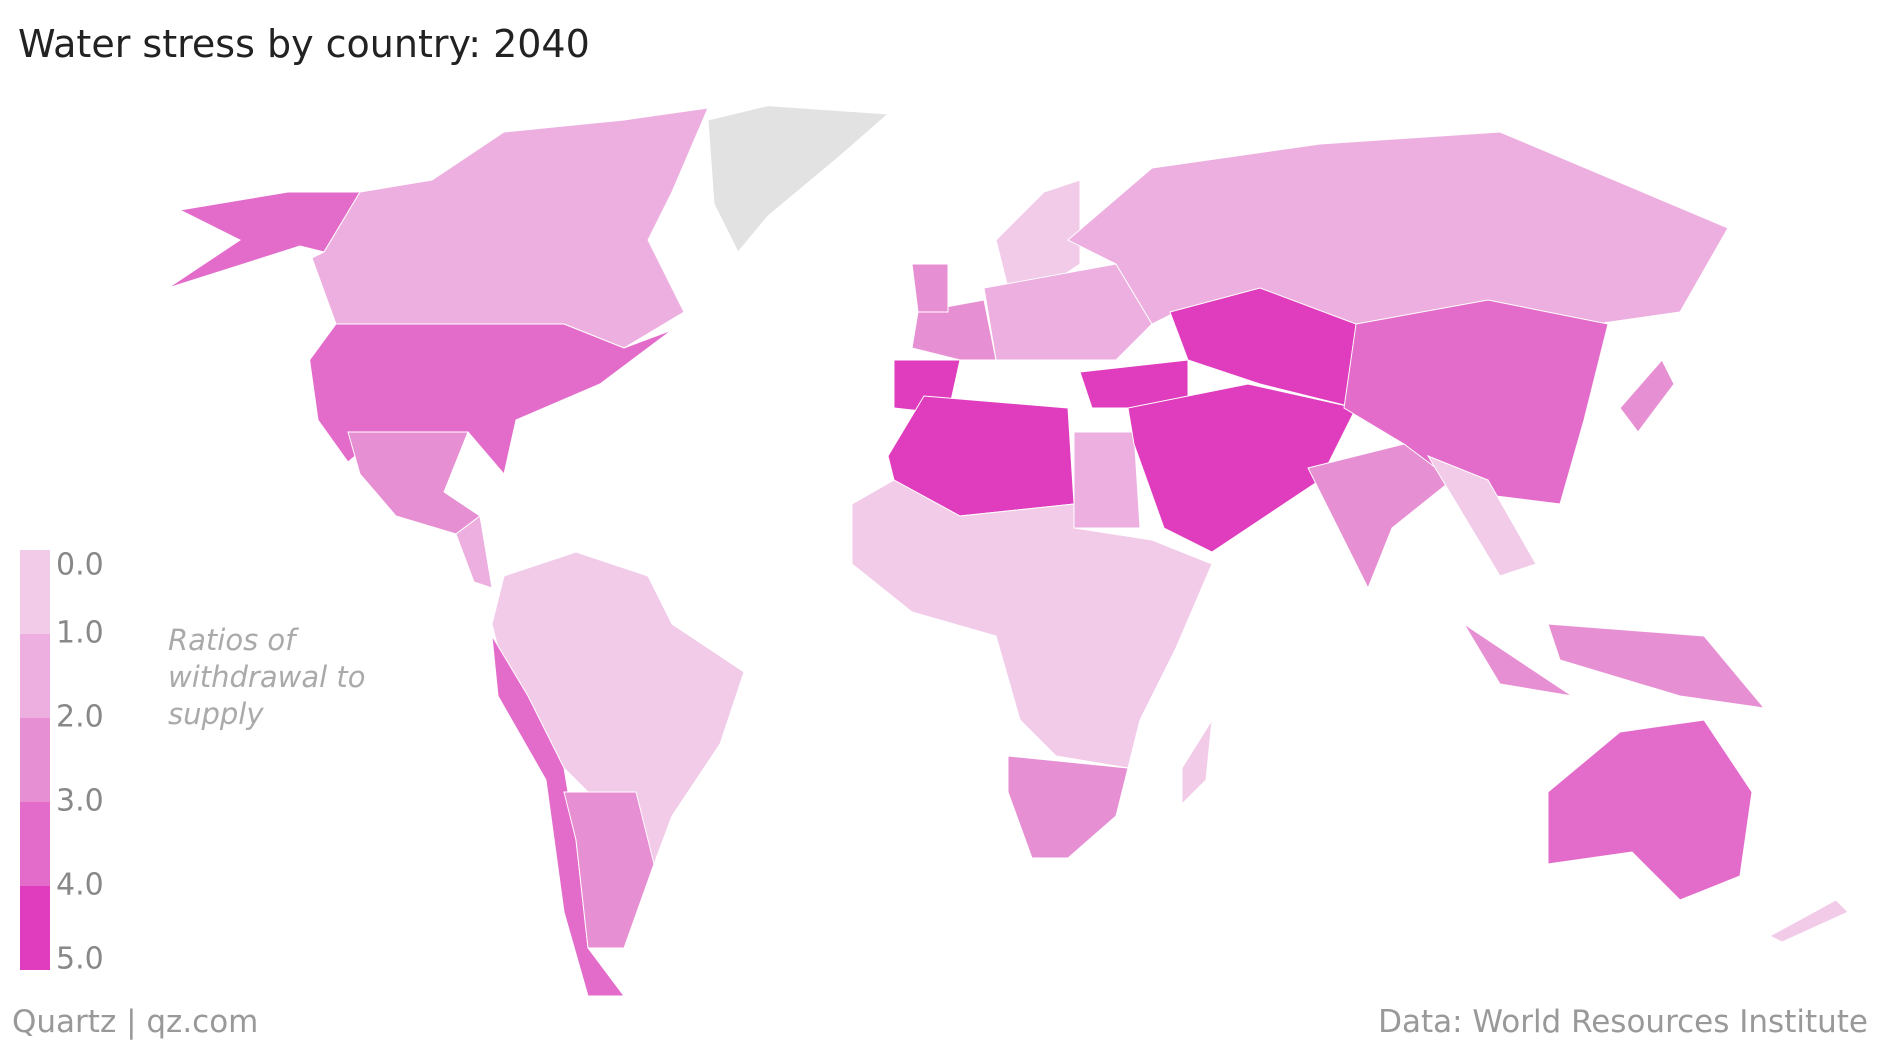  Describe the element at coordinates (267, 677) in the screenshot. I see `legend-title: Ratios of withdrawal to supply` at that location.